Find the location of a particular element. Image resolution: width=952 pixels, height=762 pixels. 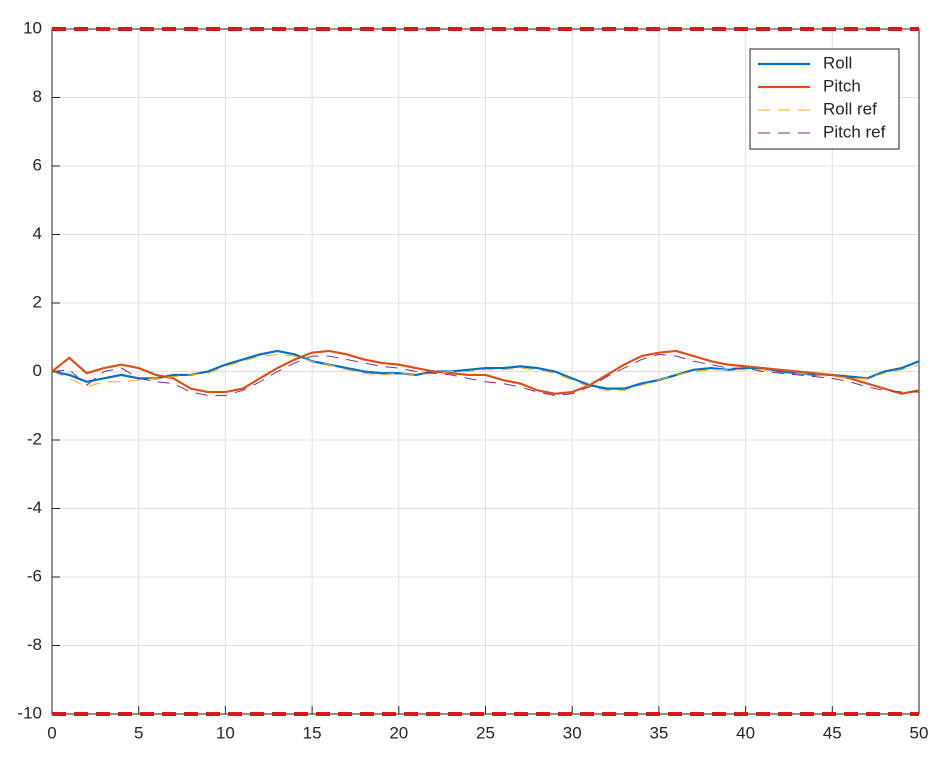

y-tick-label: 4 is located at coordinates (37, 233).